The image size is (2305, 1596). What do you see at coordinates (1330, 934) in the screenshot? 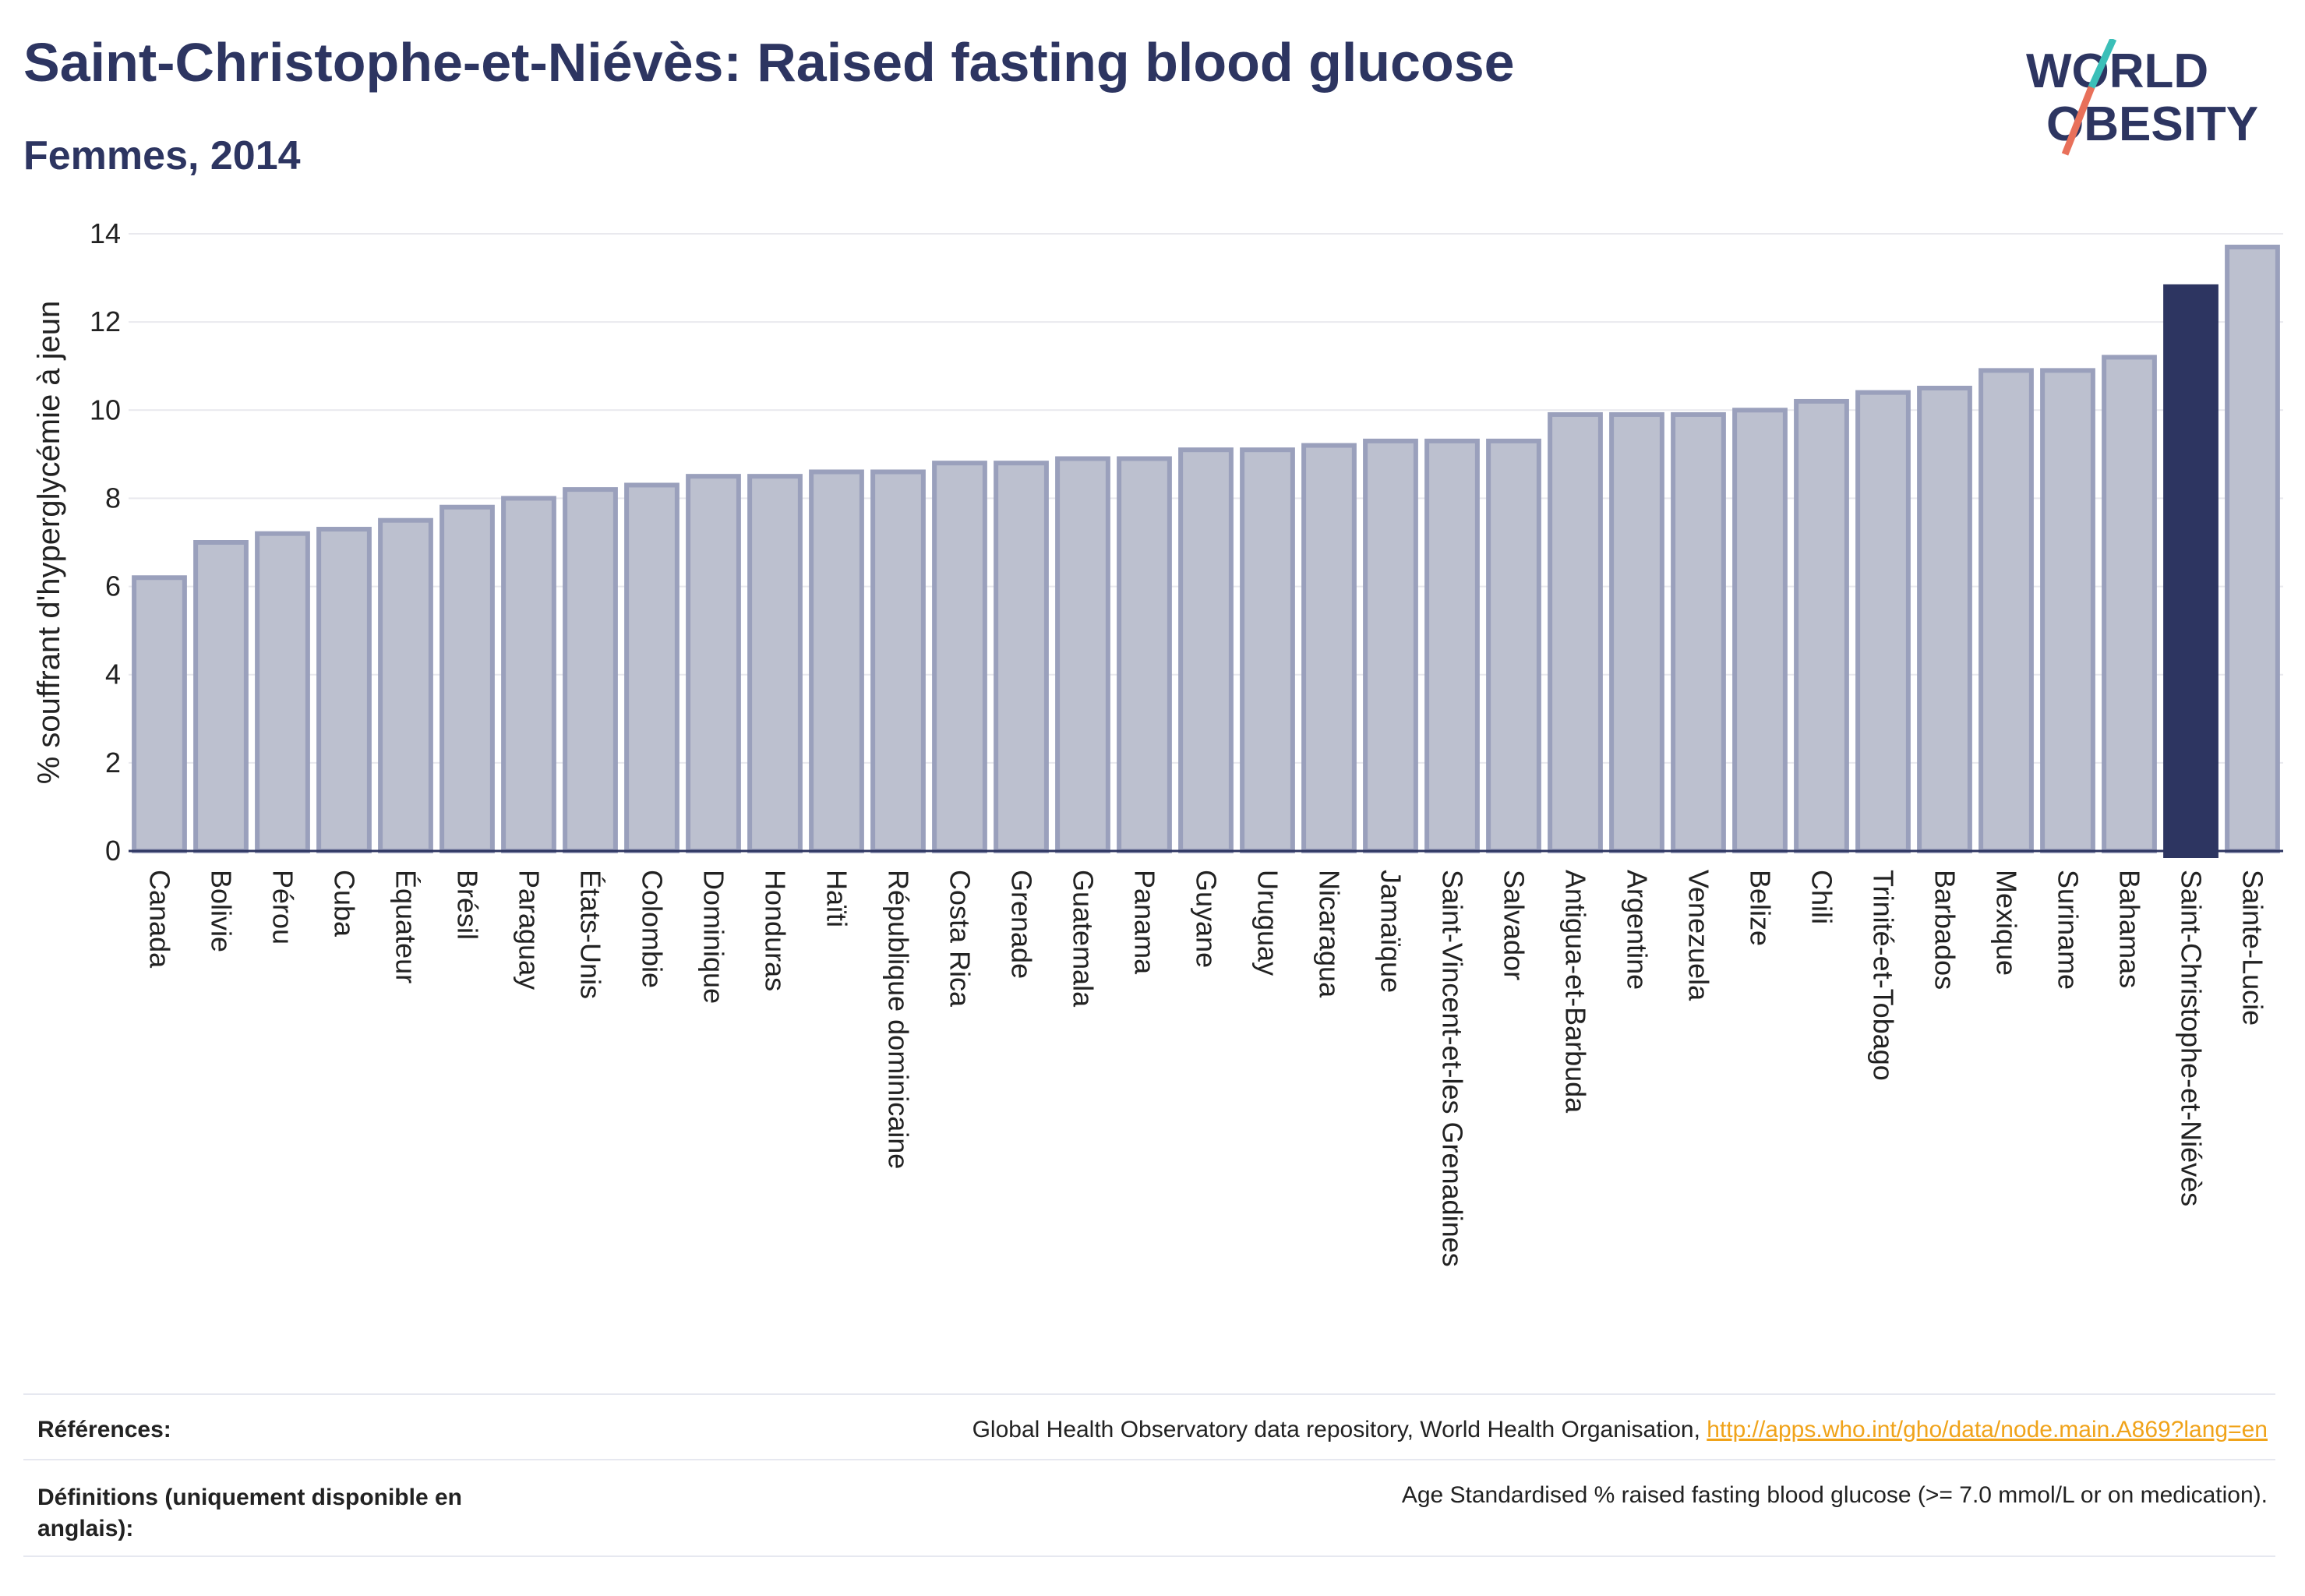
I see `x-tick-label: Nicaragua` at bounding box center [1330, 934].